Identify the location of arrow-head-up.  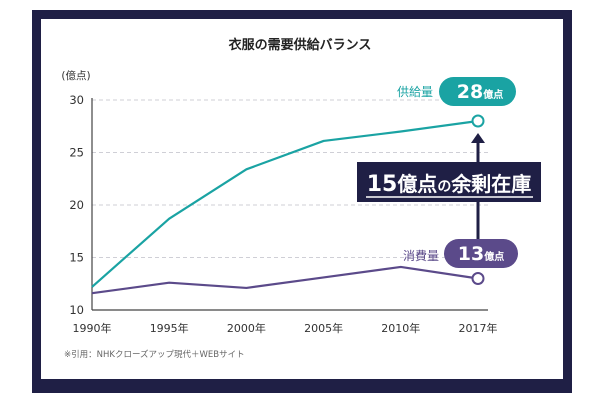
(478, 138).